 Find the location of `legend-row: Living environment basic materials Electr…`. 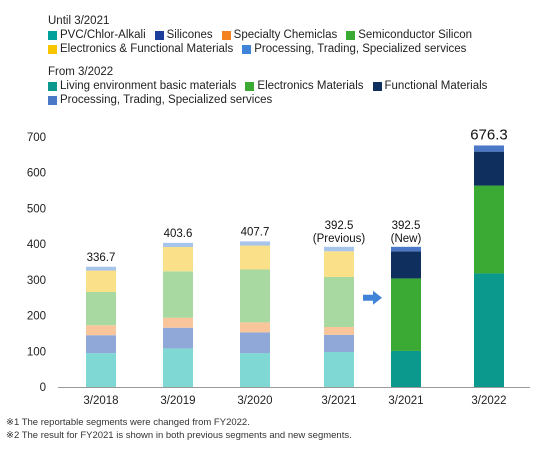

legend-row: Living environment basic materials Electr… is located at coordinates (272, 86).